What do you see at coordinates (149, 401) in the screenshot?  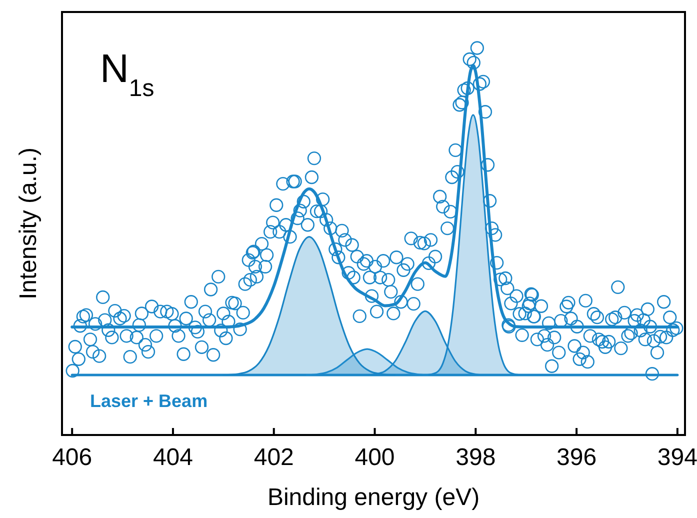 I see `annotation: Laser + Beam` at bounding box center [149, 401].